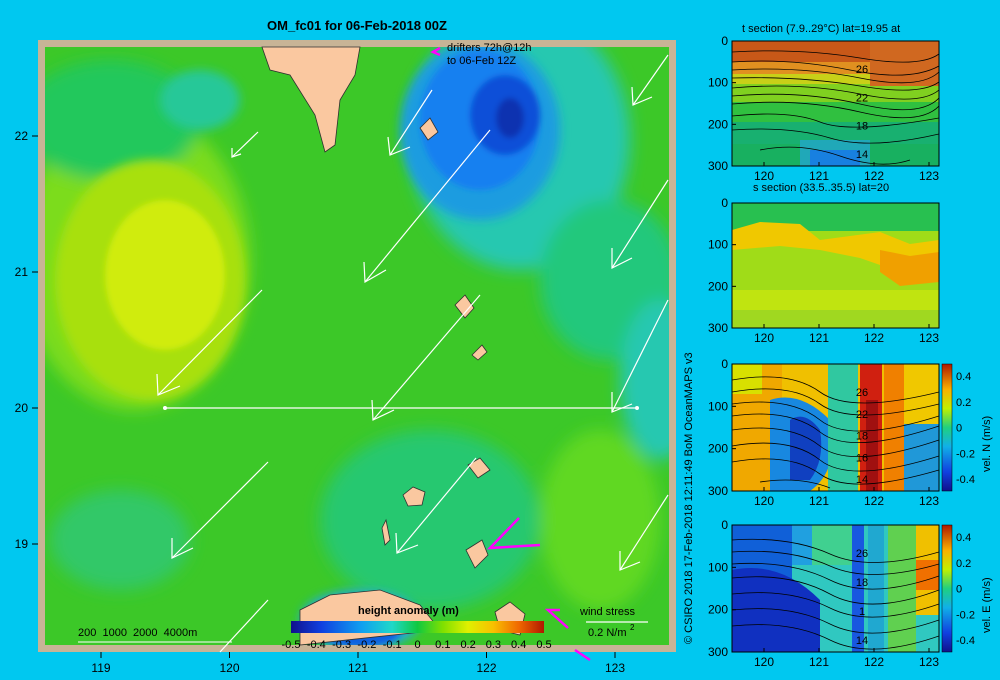  What do you see at coordinates (22, 272) in the screenshot?
I see `map-ytick-label: 21` at bounding box center [22, 272].